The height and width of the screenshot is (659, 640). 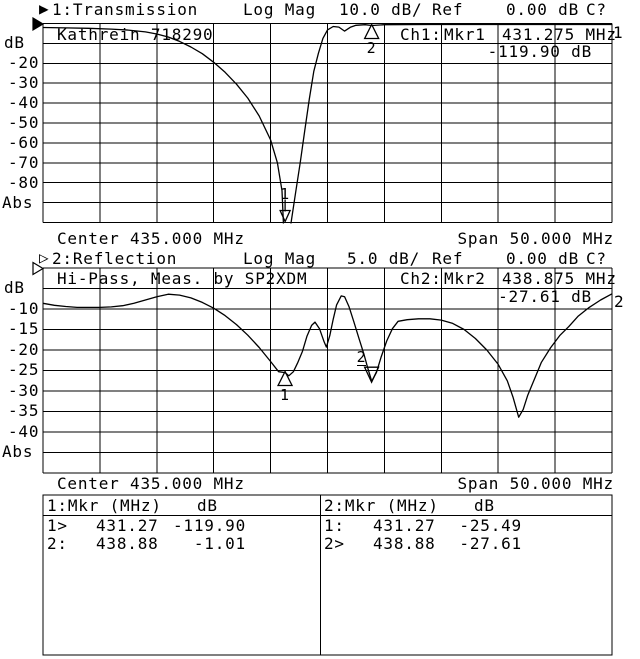 I want to click on ch1-marker-2-label: 2, so click(x=371, y=47).